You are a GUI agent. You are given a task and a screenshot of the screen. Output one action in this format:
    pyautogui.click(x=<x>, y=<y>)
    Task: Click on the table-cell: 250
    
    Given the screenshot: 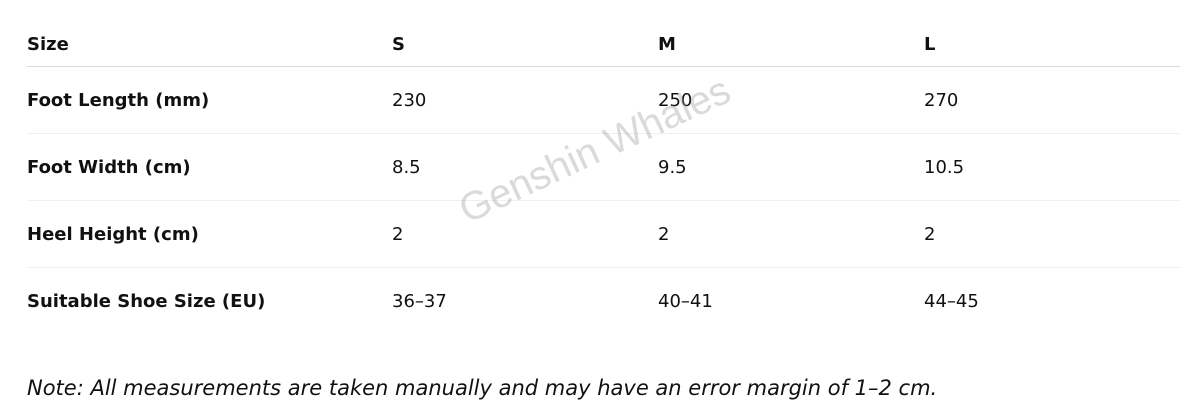 What is the action you would take?
    pyautogui.click(x=791, y=100)
    